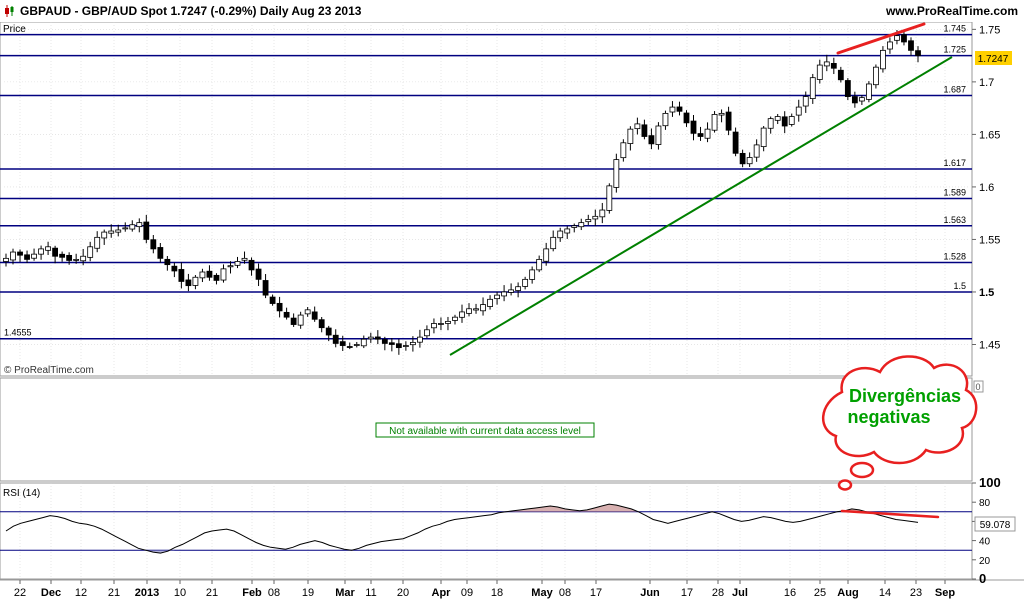  Describe the element at coordinates (442, 593) in the screenshot. I see `x-tick-label: Apr` at that location.